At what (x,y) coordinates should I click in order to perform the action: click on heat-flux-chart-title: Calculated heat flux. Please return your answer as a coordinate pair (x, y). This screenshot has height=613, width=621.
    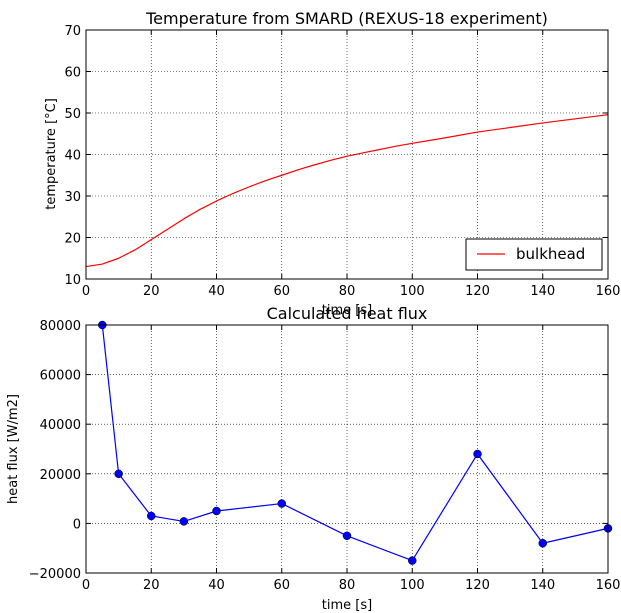
    Looking at the image, I should click on (347, 313).